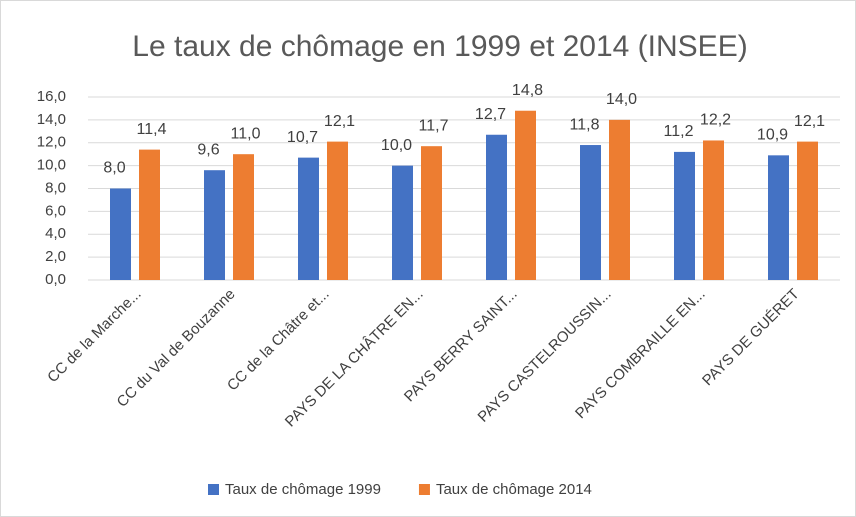 The height and width of the screenshot is (517, 856). Describe the element at coordinates (55, 233) in the screenshot. I see `y-tick-label: 4,0` at that location.